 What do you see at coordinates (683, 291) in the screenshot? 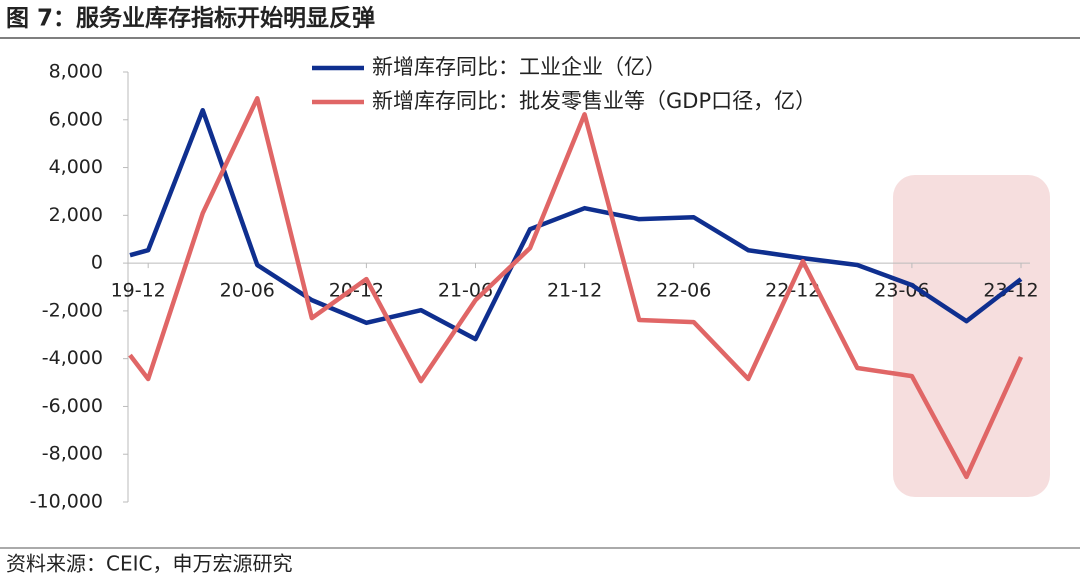
I see `x-tick-label: 22-06` at bounding box center [683, 291].